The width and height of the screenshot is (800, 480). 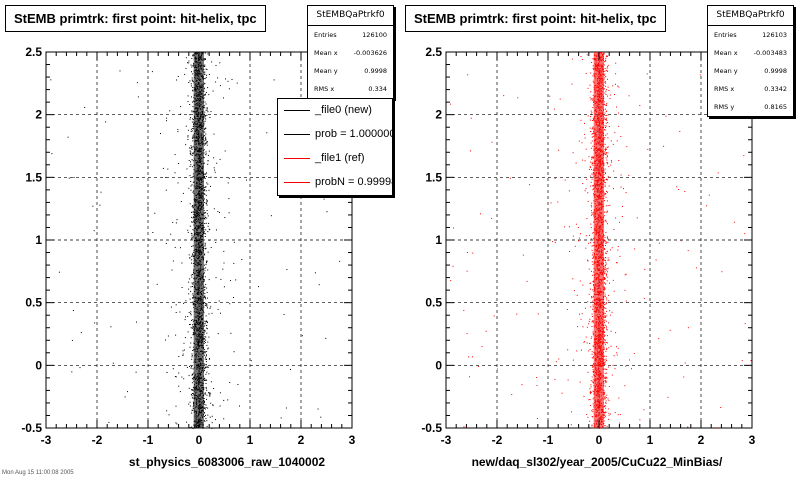 What do you see at coordinates (335, 110) in the screenshot?
I see `legend-entry: _file0 (new)` at bounding box center [335, 110].